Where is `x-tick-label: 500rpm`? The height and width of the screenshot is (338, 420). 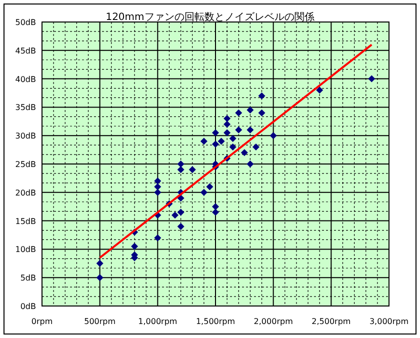
x-tick-label: 500rpm is located at coordinates (100, 321).